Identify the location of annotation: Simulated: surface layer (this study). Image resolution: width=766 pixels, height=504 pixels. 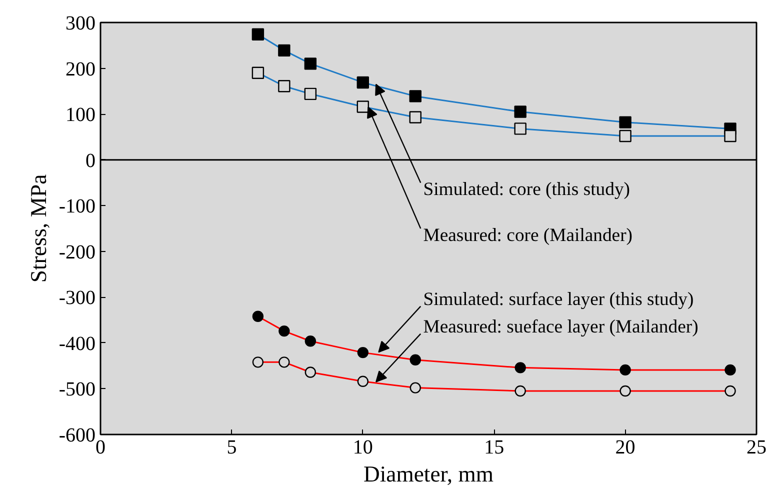
(558, 299).